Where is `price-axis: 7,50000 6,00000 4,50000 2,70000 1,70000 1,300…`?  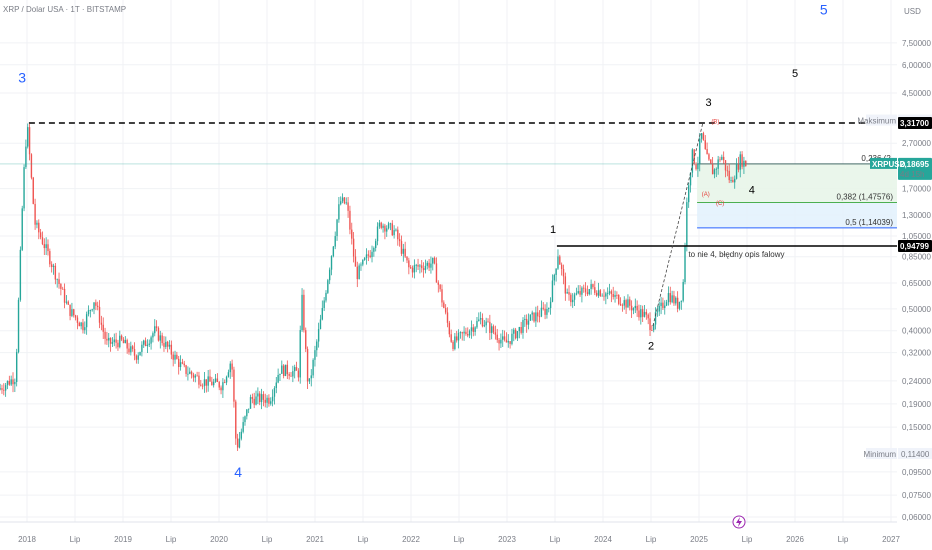 price-axis: 7,50000 6,00000 4,50000 2,70000 1,70000 1,300… is located at coordinates (894, 280).